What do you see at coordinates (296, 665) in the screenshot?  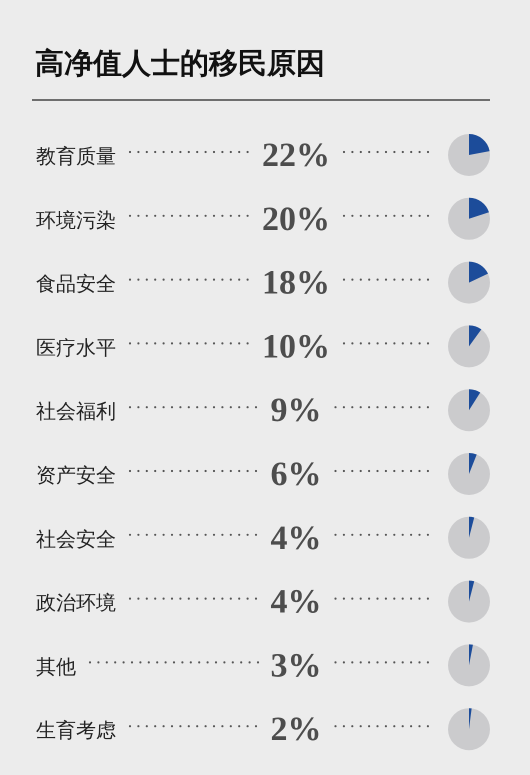 I see `data-label: 3%` at bounding box center [296, 665].